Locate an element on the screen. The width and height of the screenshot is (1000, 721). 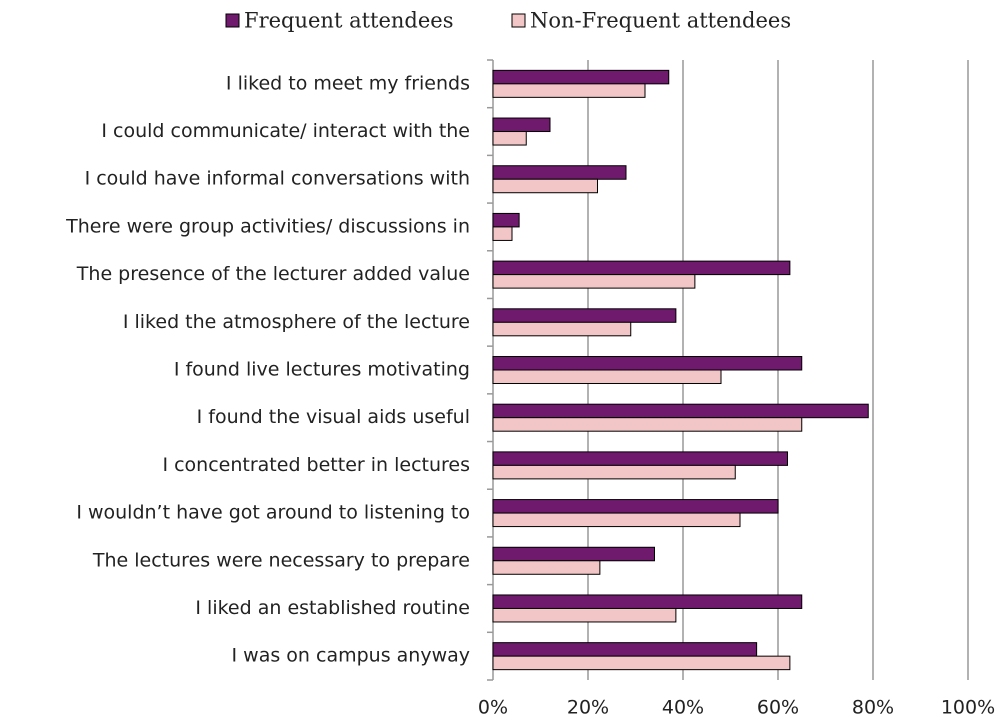
y-tick-label: I liked to meet my friends is located at coordinates (348, 83).